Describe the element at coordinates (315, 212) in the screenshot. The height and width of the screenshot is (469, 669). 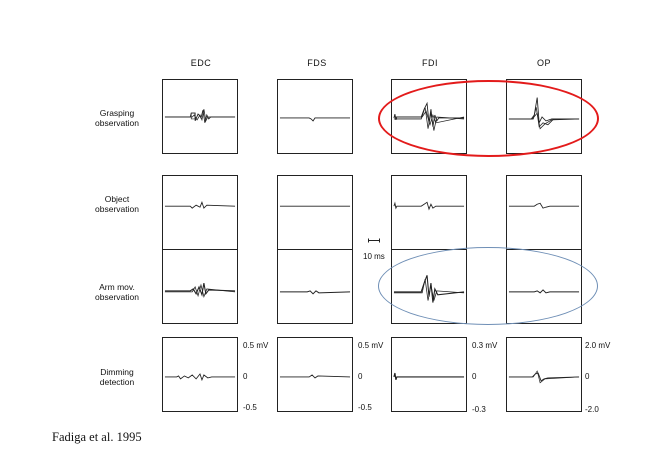
I see `emg-panel-object-fds` at that location.